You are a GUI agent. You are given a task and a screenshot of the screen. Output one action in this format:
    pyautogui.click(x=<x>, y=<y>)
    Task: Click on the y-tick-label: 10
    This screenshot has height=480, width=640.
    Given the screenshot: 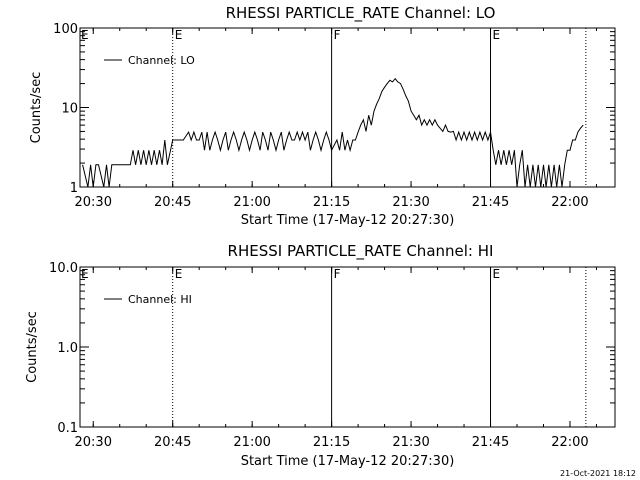 What is the action you would take?
    pyautogui.click(x=69, y=109)
    